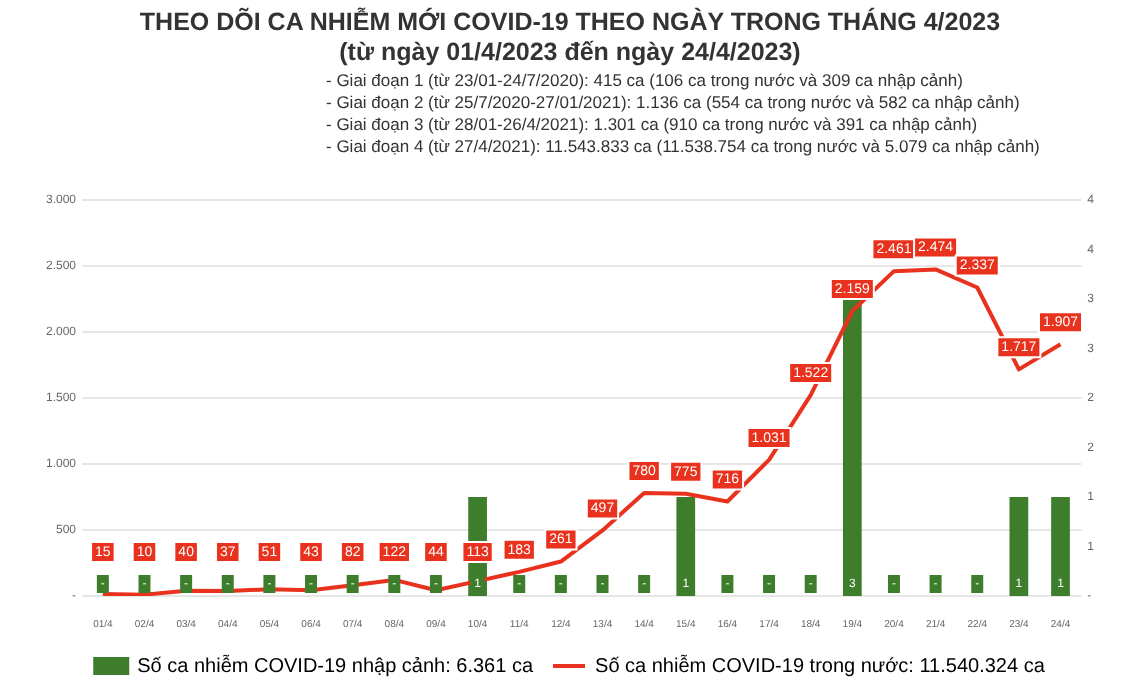  What do you see at coordinates (570, 22) in the screenshot?
I see `chart-title: THEO DÕI CA NHIỄM MỚI COVID-19 THEO NGÀY TRONG THÁNG 4/2023` at bounding box center [570, 22].